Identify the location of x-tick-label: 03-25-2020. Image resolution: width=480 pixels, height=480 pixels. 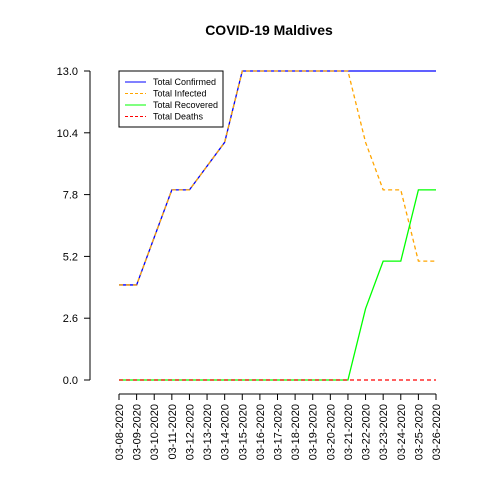
(419, 432).